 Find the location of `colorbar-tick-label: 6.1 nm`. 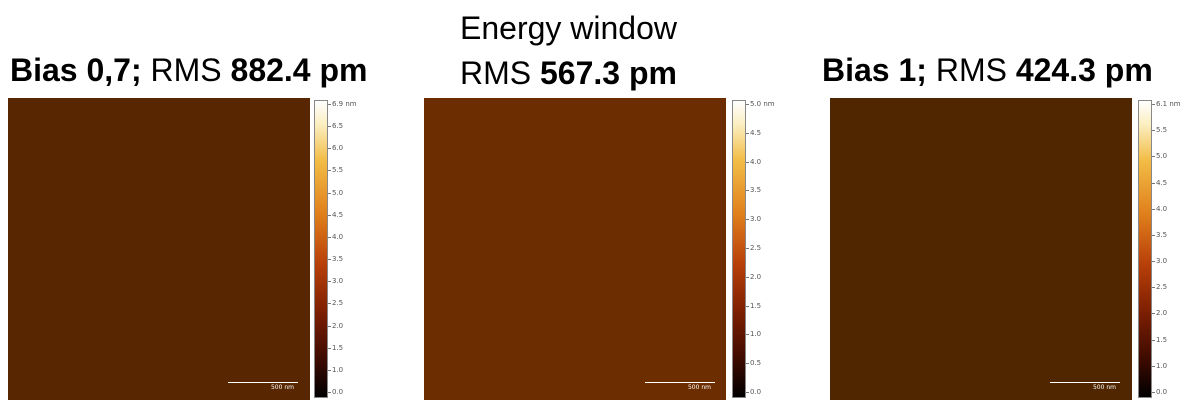

colorbar-tick-label: 6.1 nm is located at coordinates (1166, 104).